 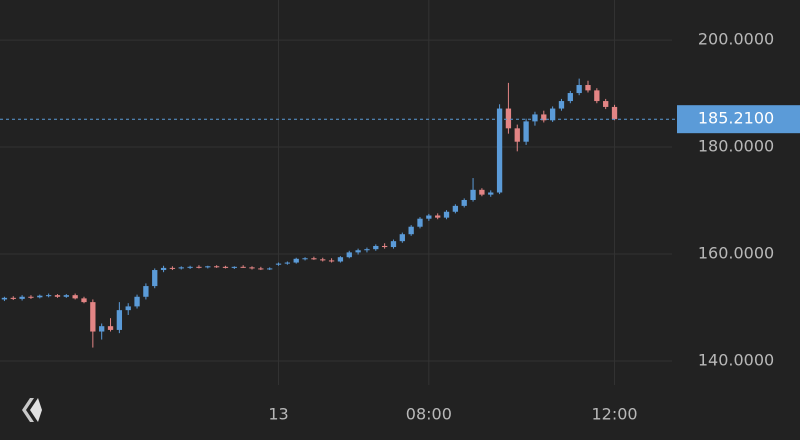 What do you see at coordinates (736, 252) in the screenshot?
I see `y-tick-label: 160.0000` at bounding box center [736, 252].